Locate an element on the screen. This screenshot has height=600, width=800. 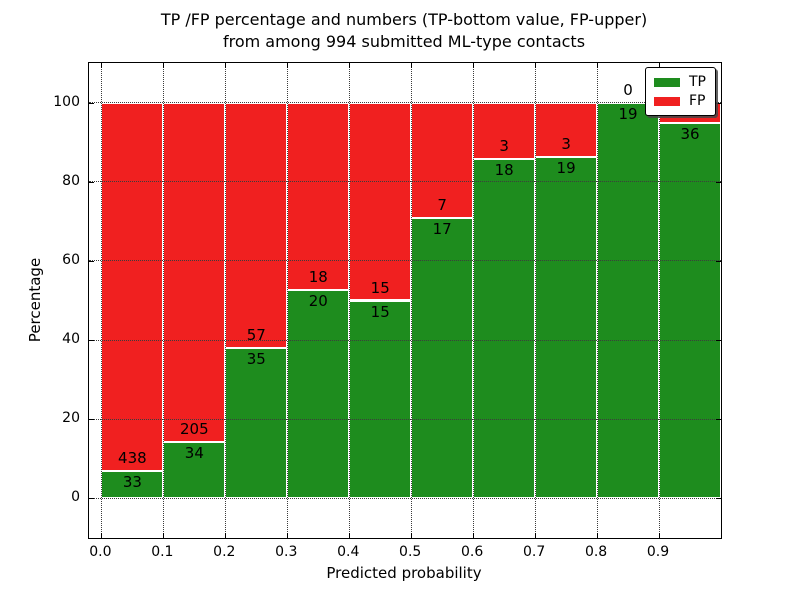
x-tick-label-0.1: 0.1 is located at coordinates (162, 552).